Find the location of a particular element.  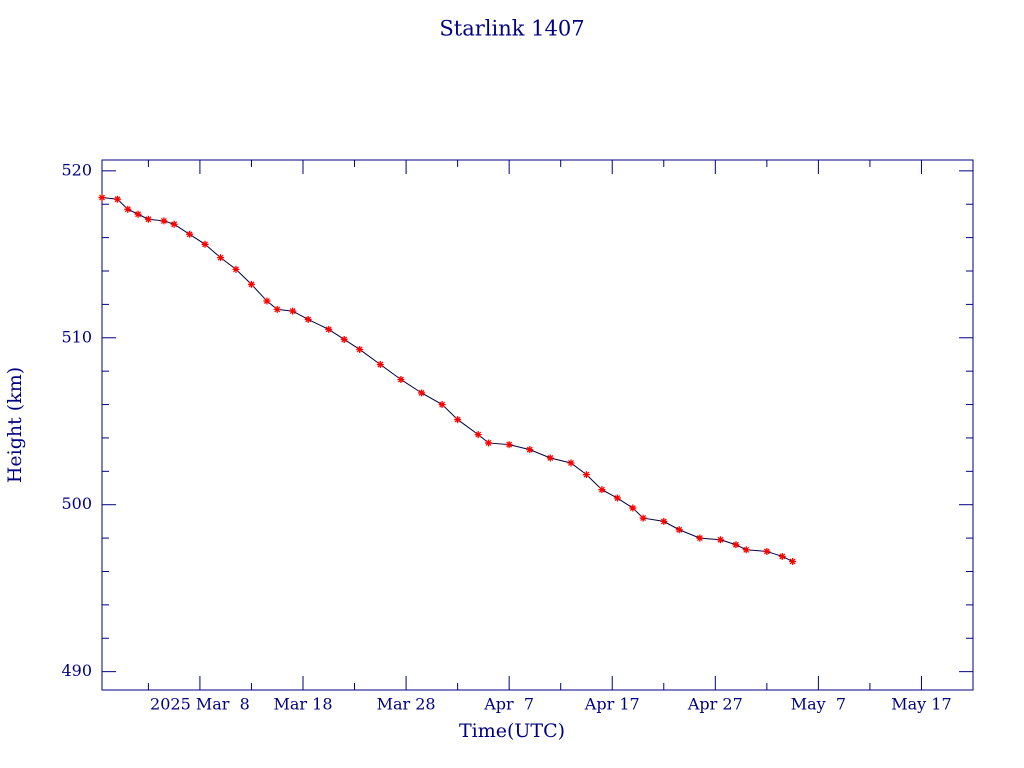

x-tick-label: Apr 27 is located at coordinates (715, 704).